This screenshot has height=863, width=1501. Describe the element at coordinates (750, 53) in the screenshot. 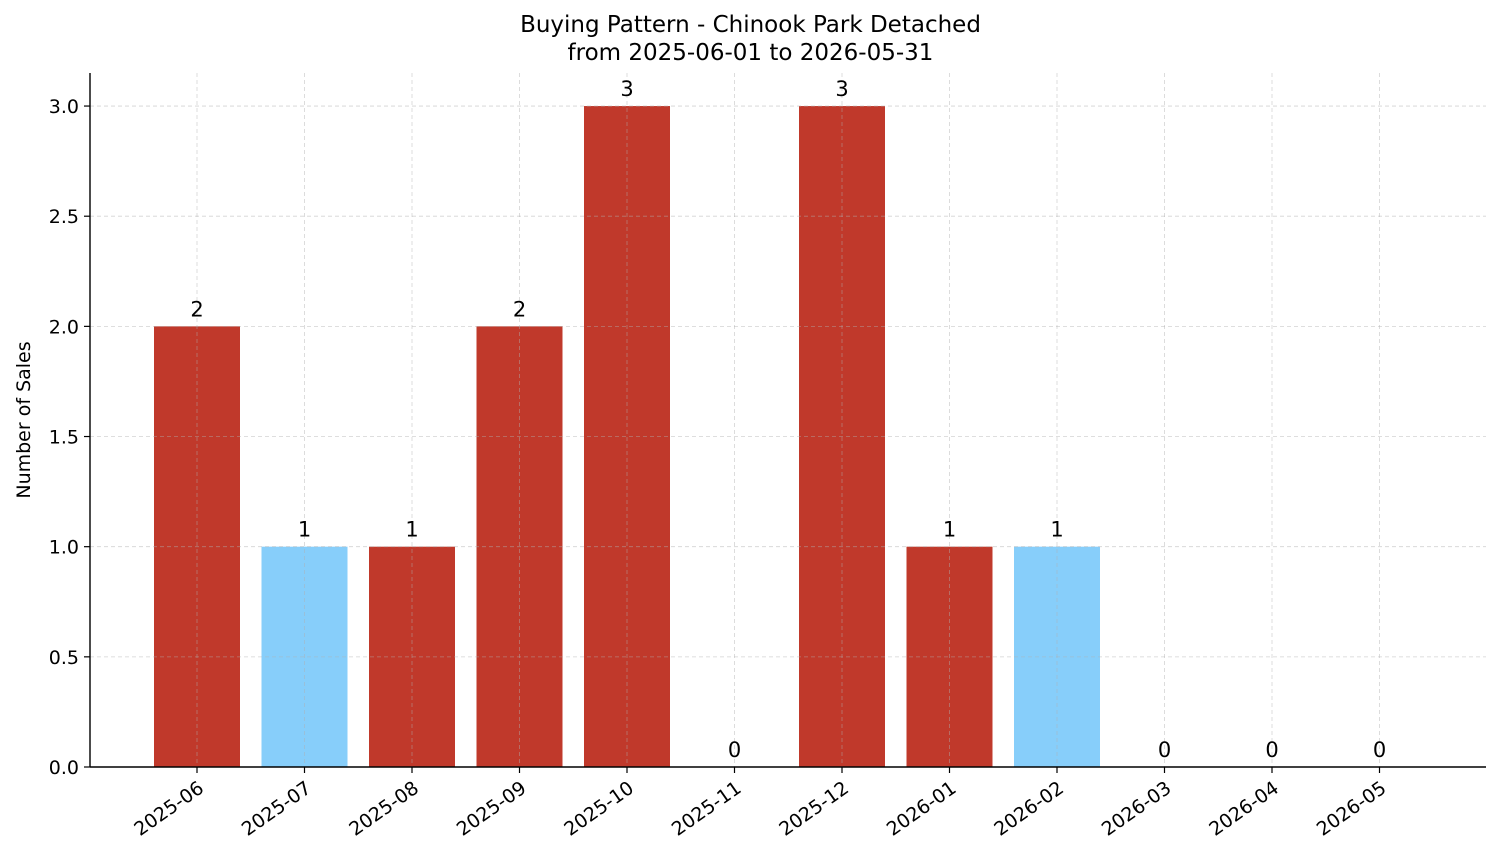

I see `chart-subtitle: from 2025-06-01 to 2026-05-31` at that location.